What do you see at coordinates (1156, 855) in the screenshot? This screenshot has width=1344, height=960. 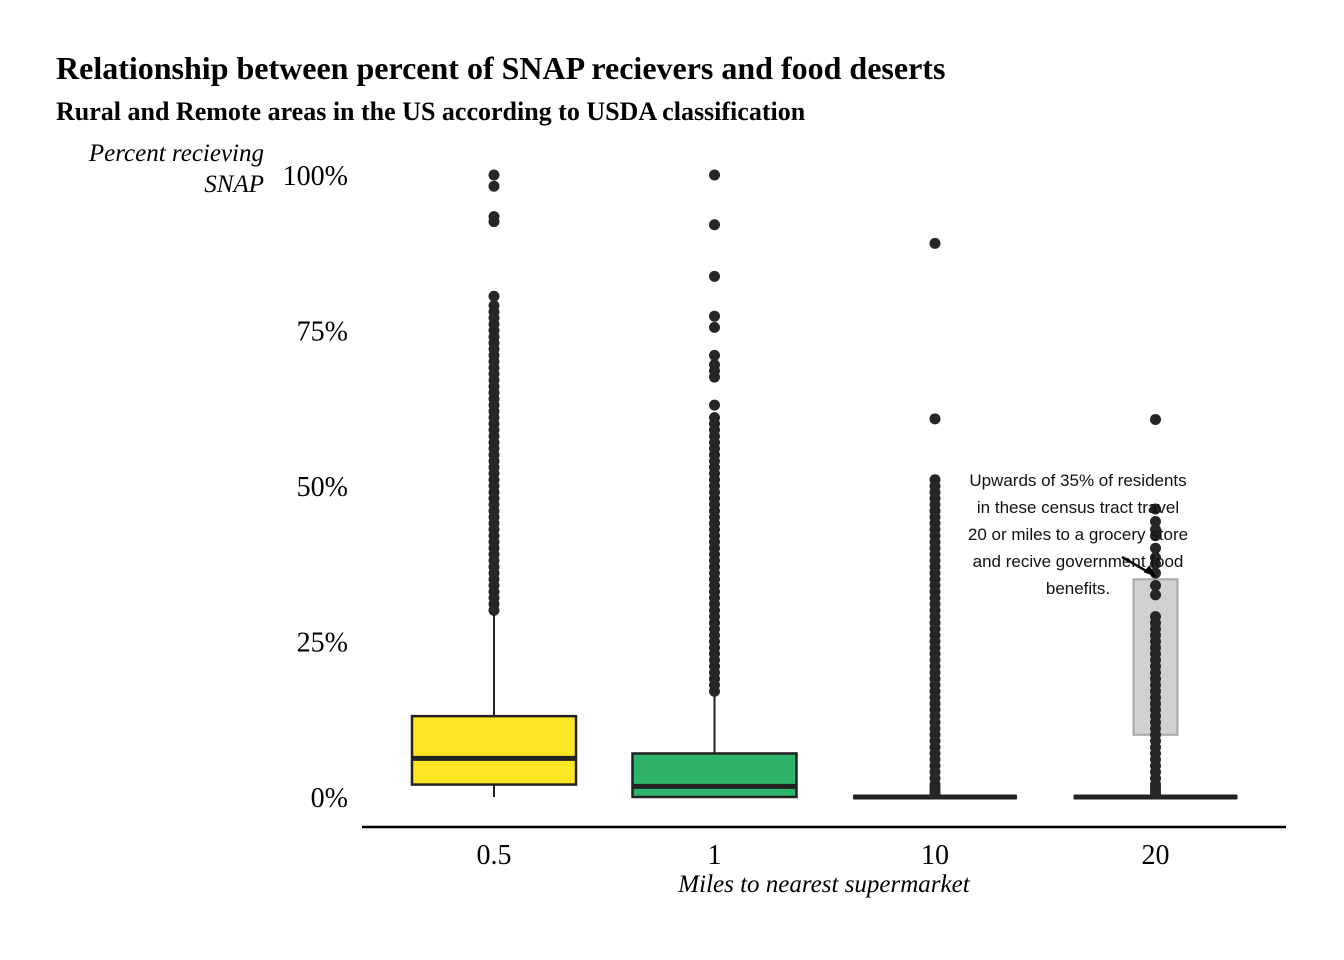 I see `x-tick-label: 20` at bounding box center [1156, 855].